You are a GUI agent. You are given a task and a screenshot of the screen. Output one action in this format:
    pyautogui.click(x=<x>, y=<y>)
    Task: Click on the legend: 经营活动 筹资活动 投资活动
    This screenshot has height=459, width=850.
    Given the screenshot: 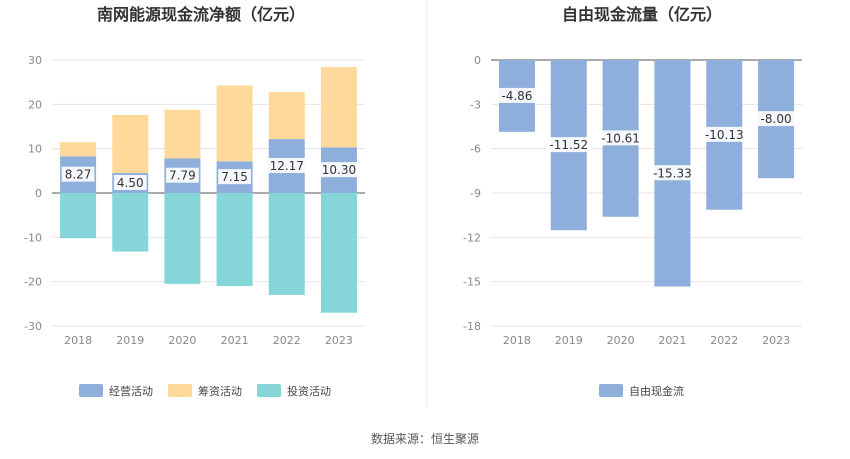 What is the action you would take?
    pyautogui.click(x=205, y=391)
    